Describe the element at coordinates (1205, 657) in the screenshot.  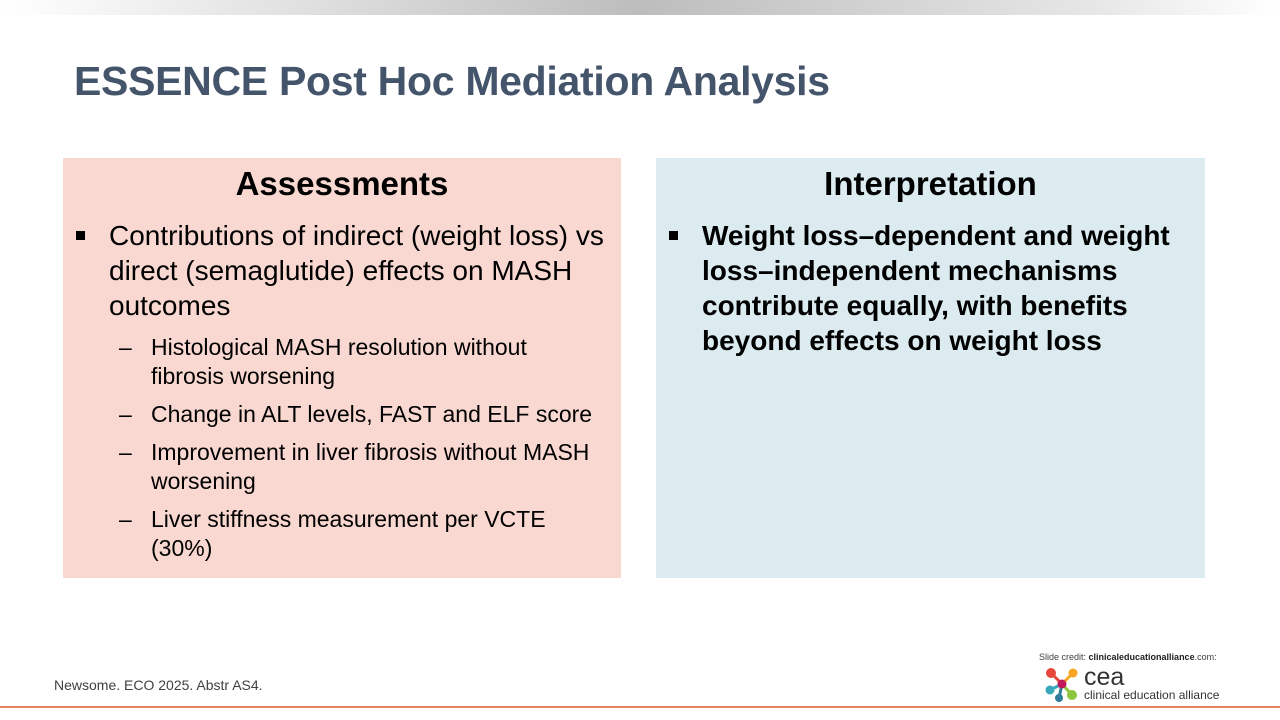
I see `credit-suffix: .com:` at that location.